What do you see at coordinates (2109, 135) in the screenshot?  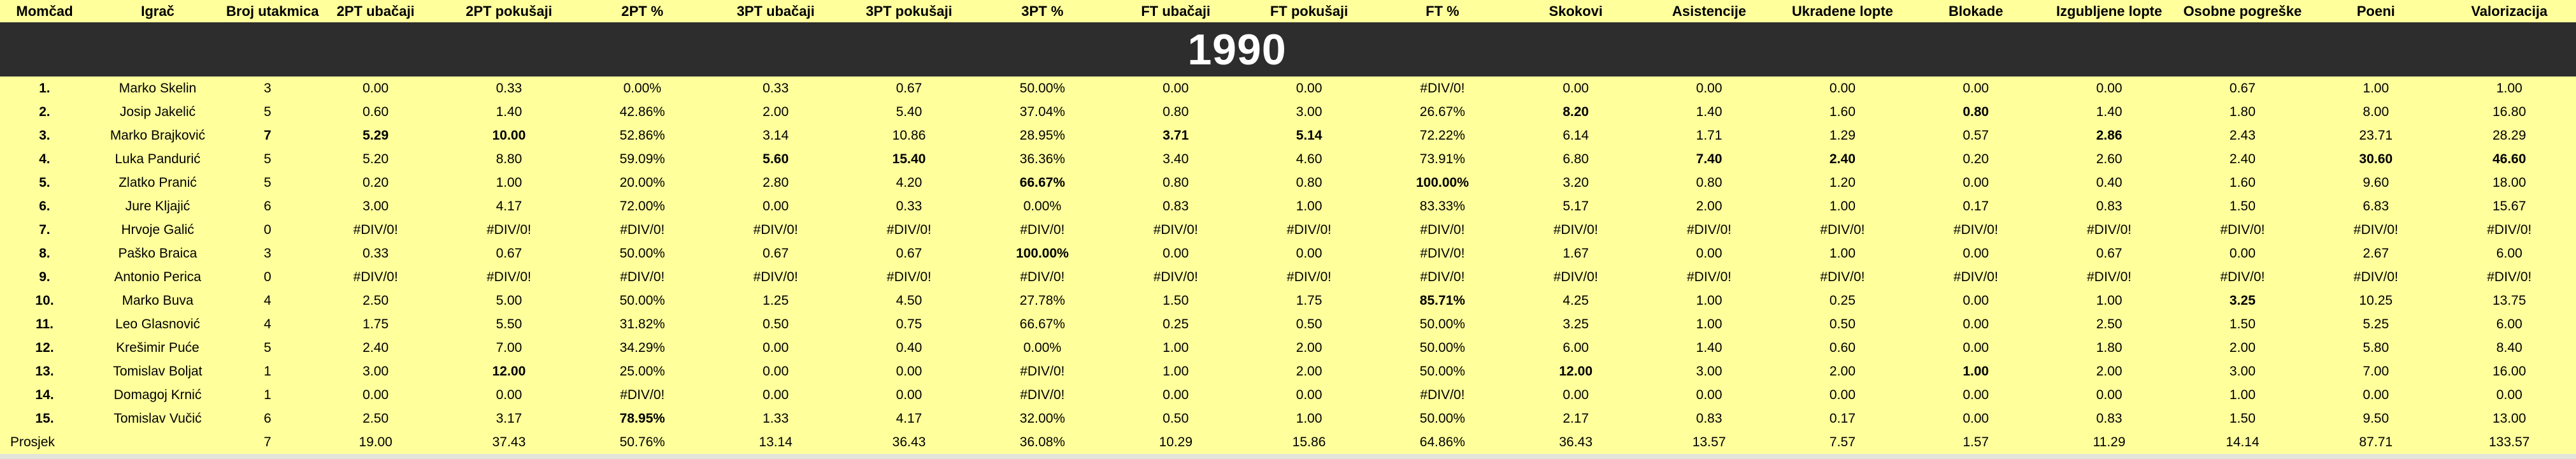 I see `stat-cell: 2.86` at bounding box center [2109, 135].